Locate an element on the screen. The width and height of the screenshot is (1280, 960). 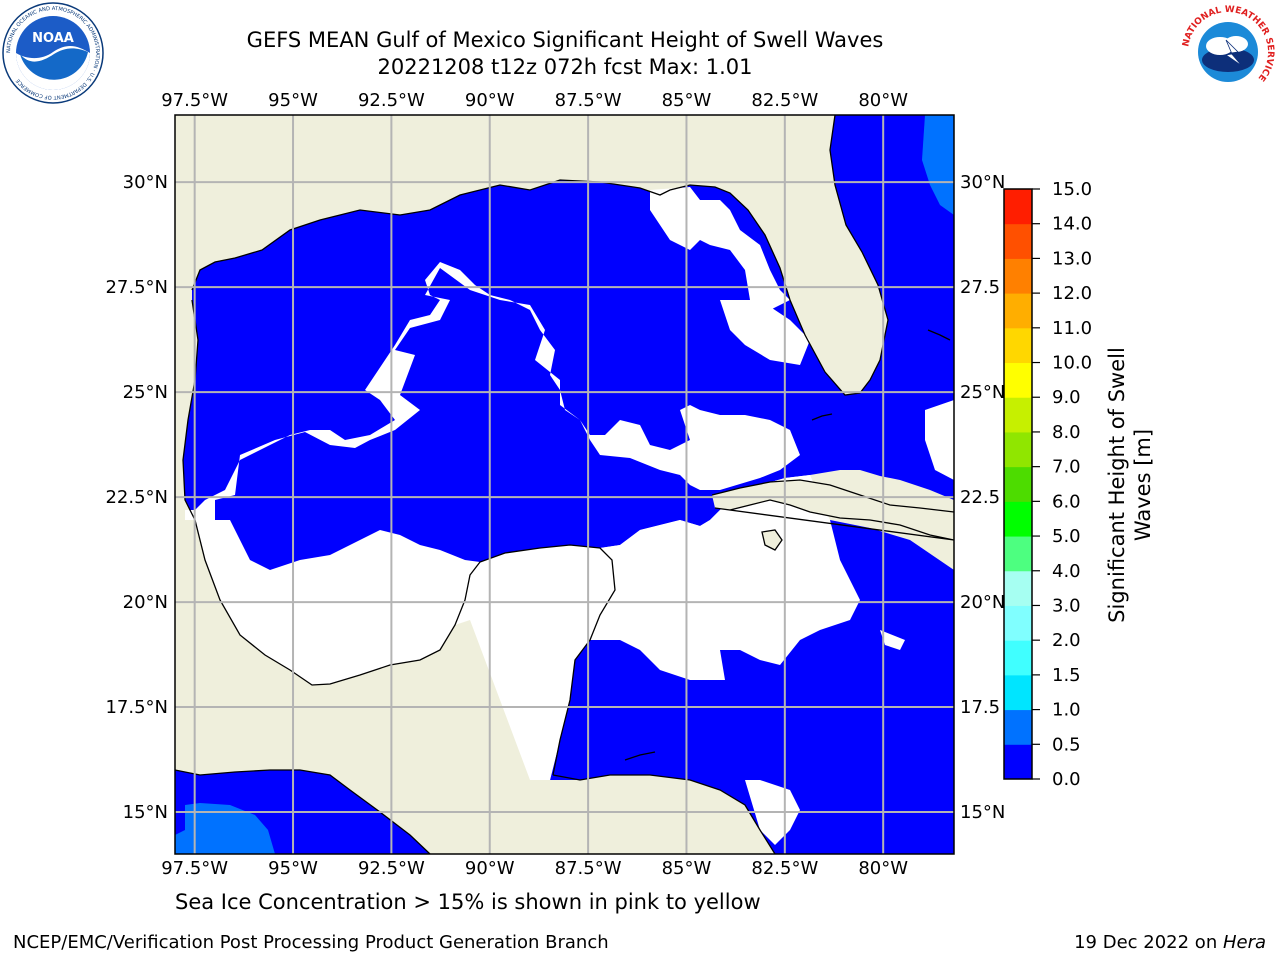
latitude-label: 17.5°N is located at coordinates (136, 707).